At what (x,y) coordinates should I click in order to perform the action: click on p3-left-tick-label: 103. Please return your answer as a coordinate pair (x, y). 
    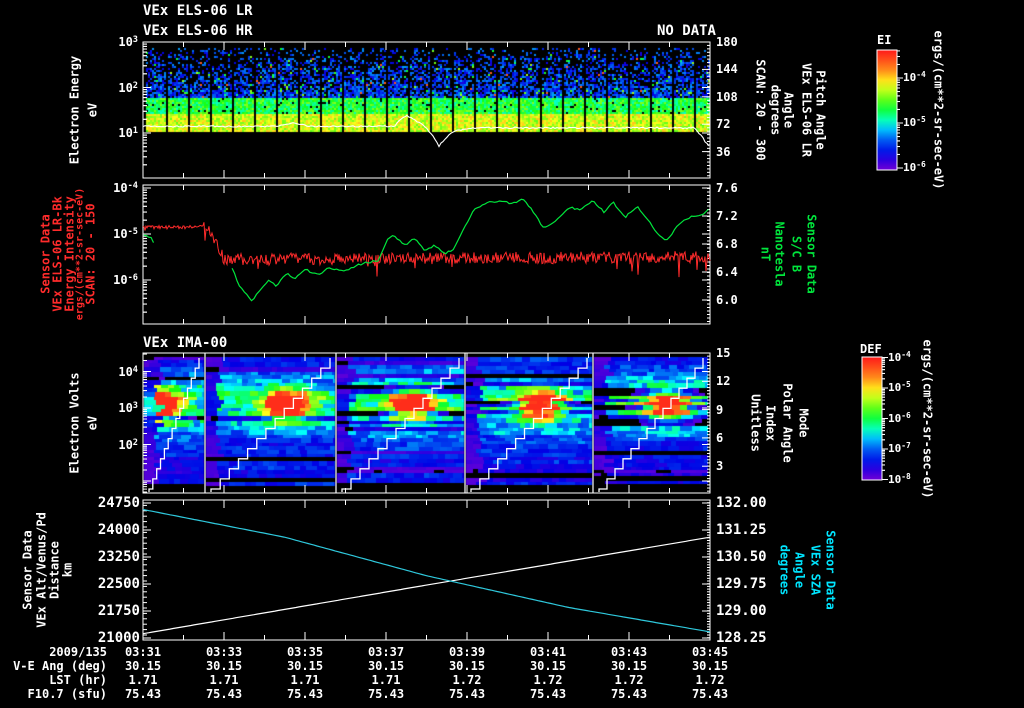
    Looking at the image, I should click on (128, 408).